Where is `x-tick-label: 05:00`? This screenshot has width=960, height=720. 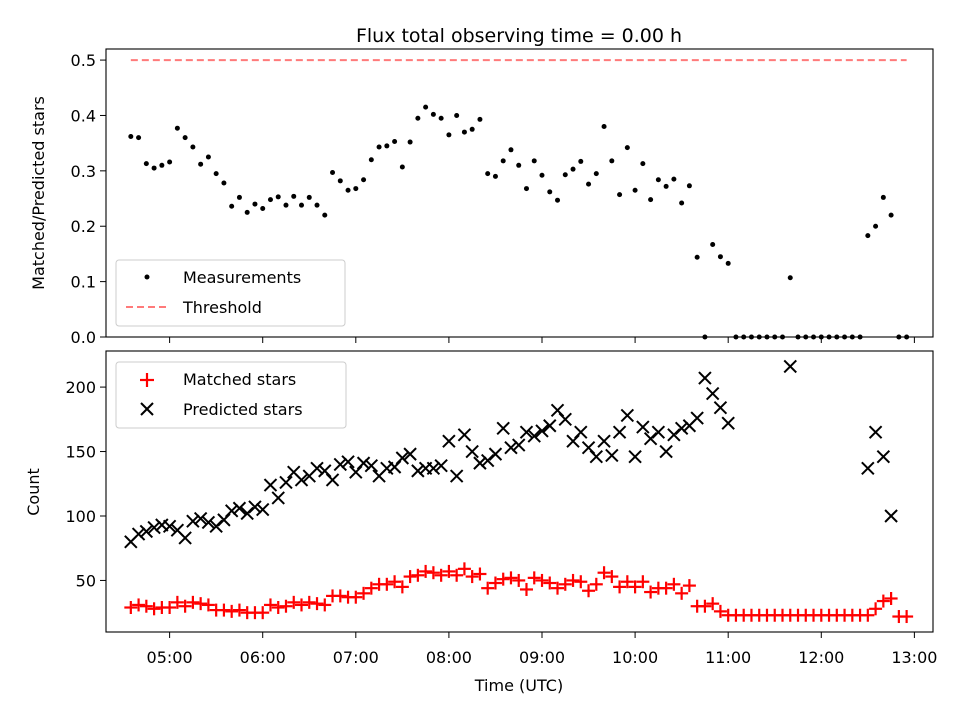
x-tick-label: 05:00 is located at coordinates (170, 657).